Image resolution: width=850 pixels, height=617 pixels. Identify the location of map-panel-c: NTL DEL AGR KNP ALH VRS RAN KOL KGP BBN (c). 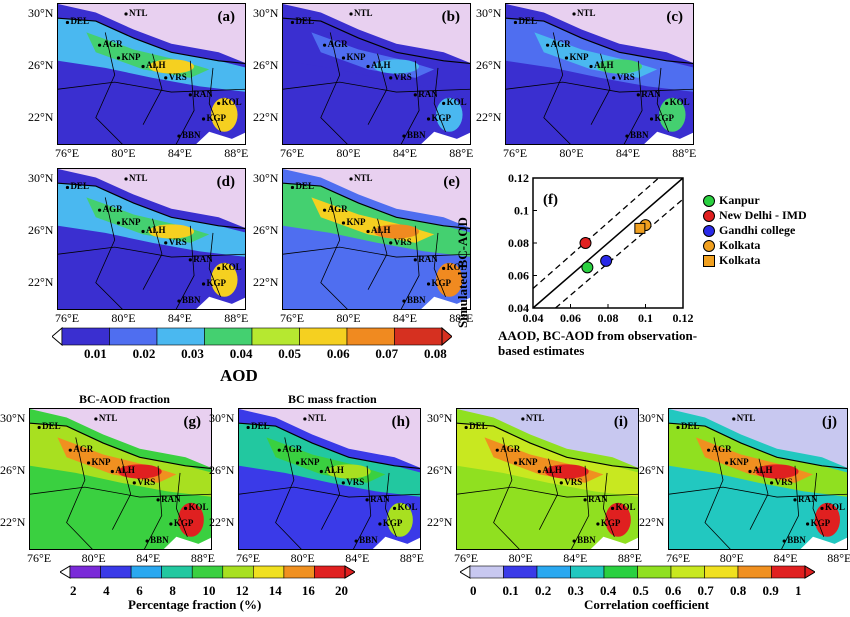
(599, 74).